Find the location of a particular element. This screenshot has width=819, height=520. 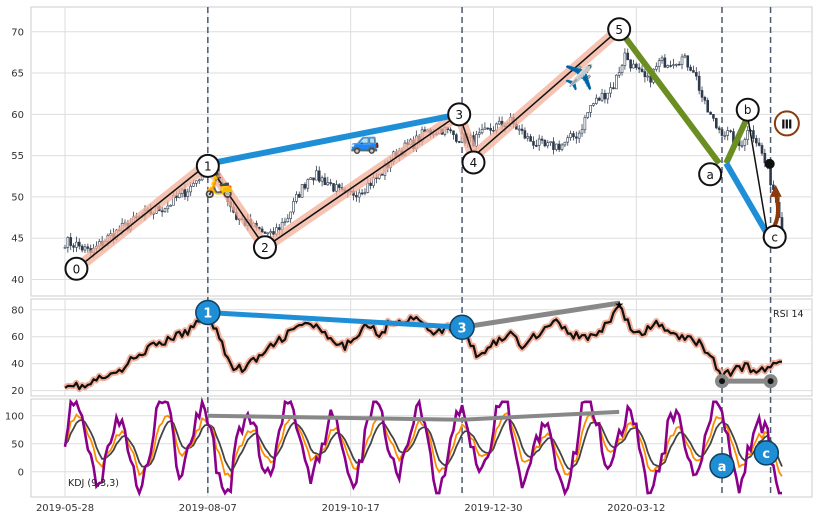

x-tick-label: 2019-05-28 is located at coordinates (65, 508).